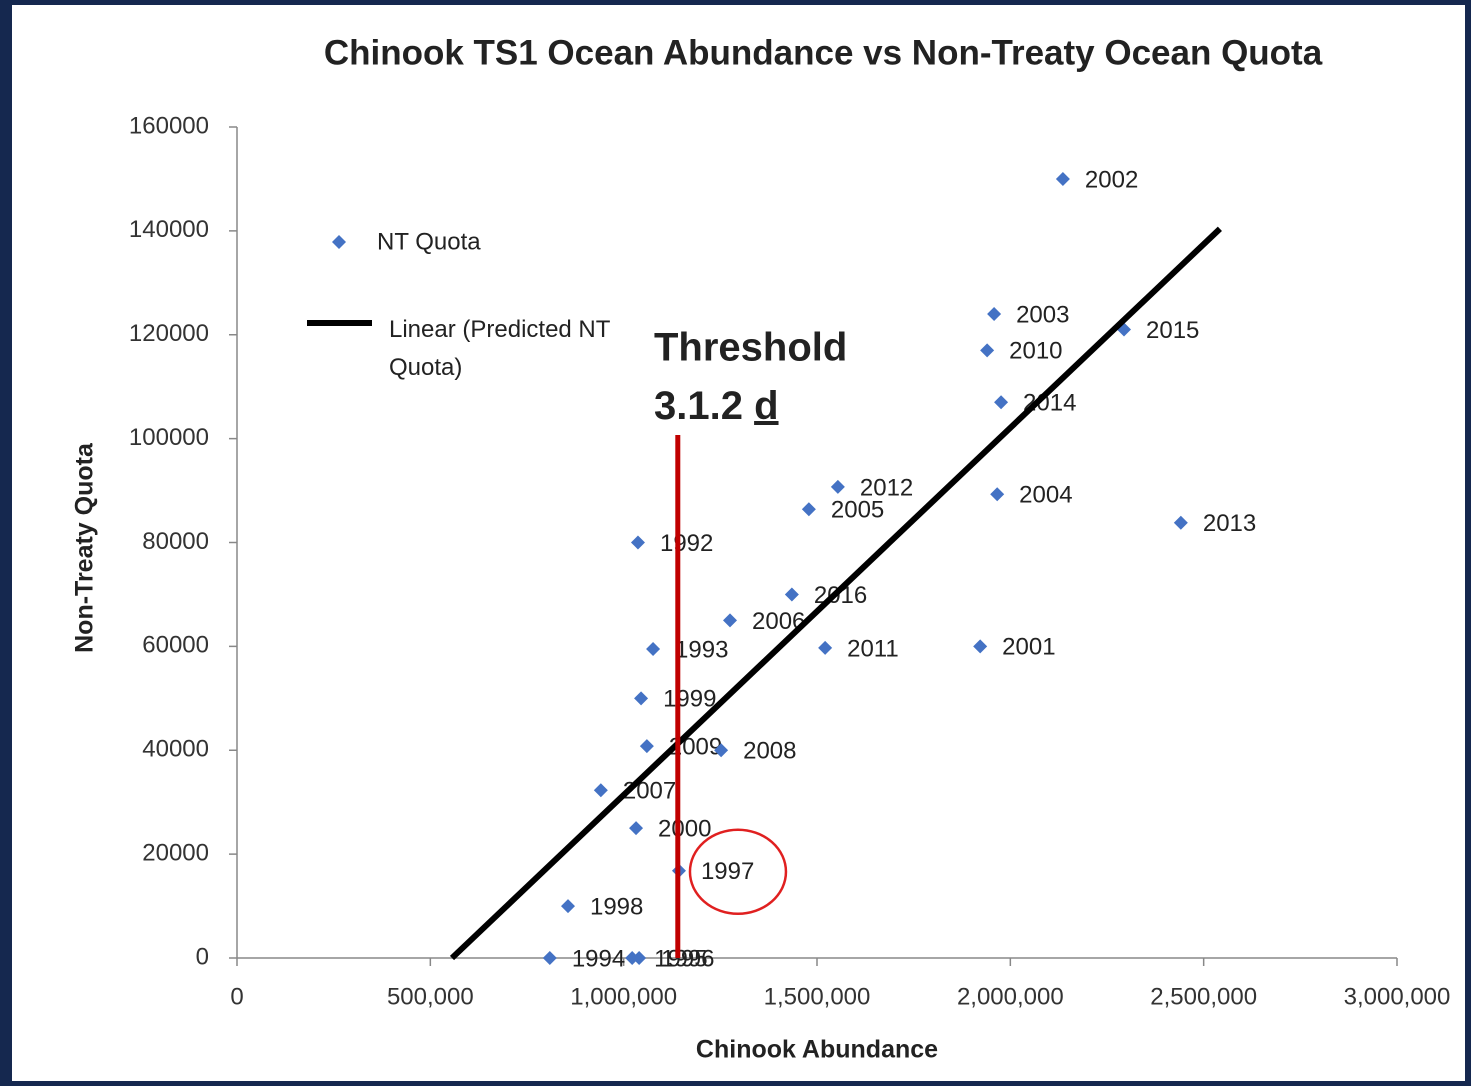  Describe the element at coordinates (175, 852) in the screenshot. I see `y-tick-label: 20000` at that location.